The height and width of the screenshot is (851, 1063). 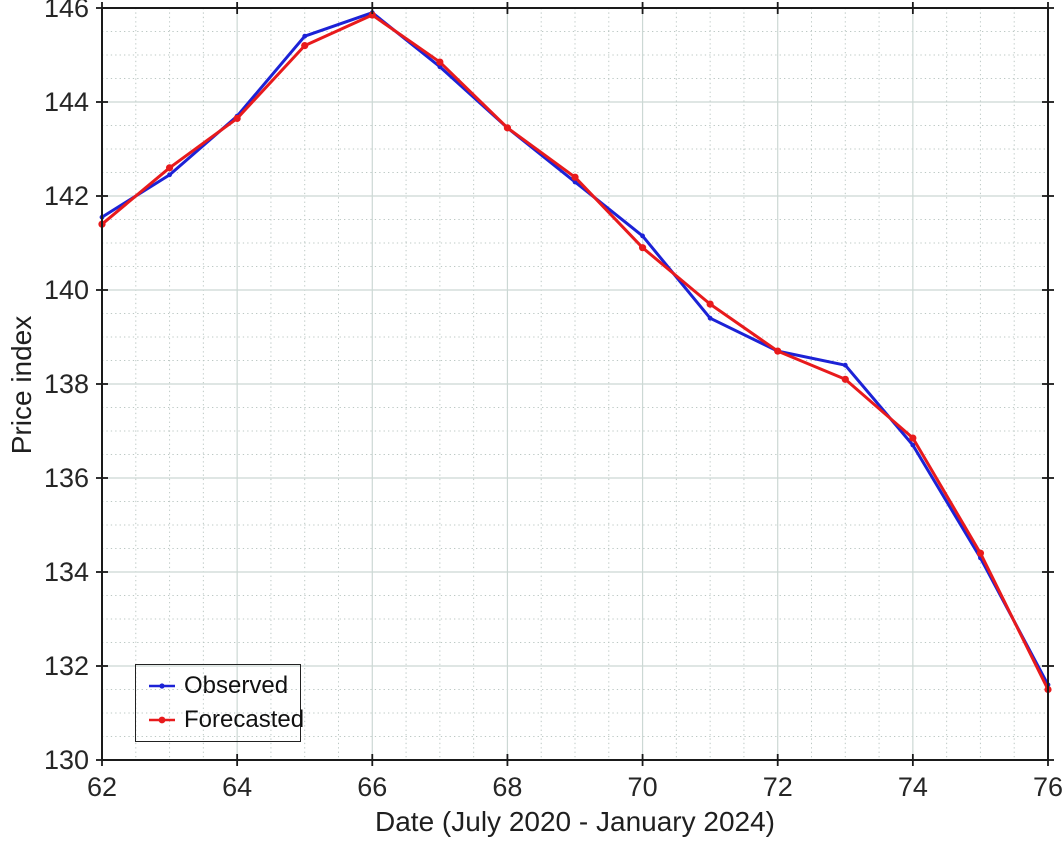 I want to click on x-tick-label: 66, so click(x=372, y=787).